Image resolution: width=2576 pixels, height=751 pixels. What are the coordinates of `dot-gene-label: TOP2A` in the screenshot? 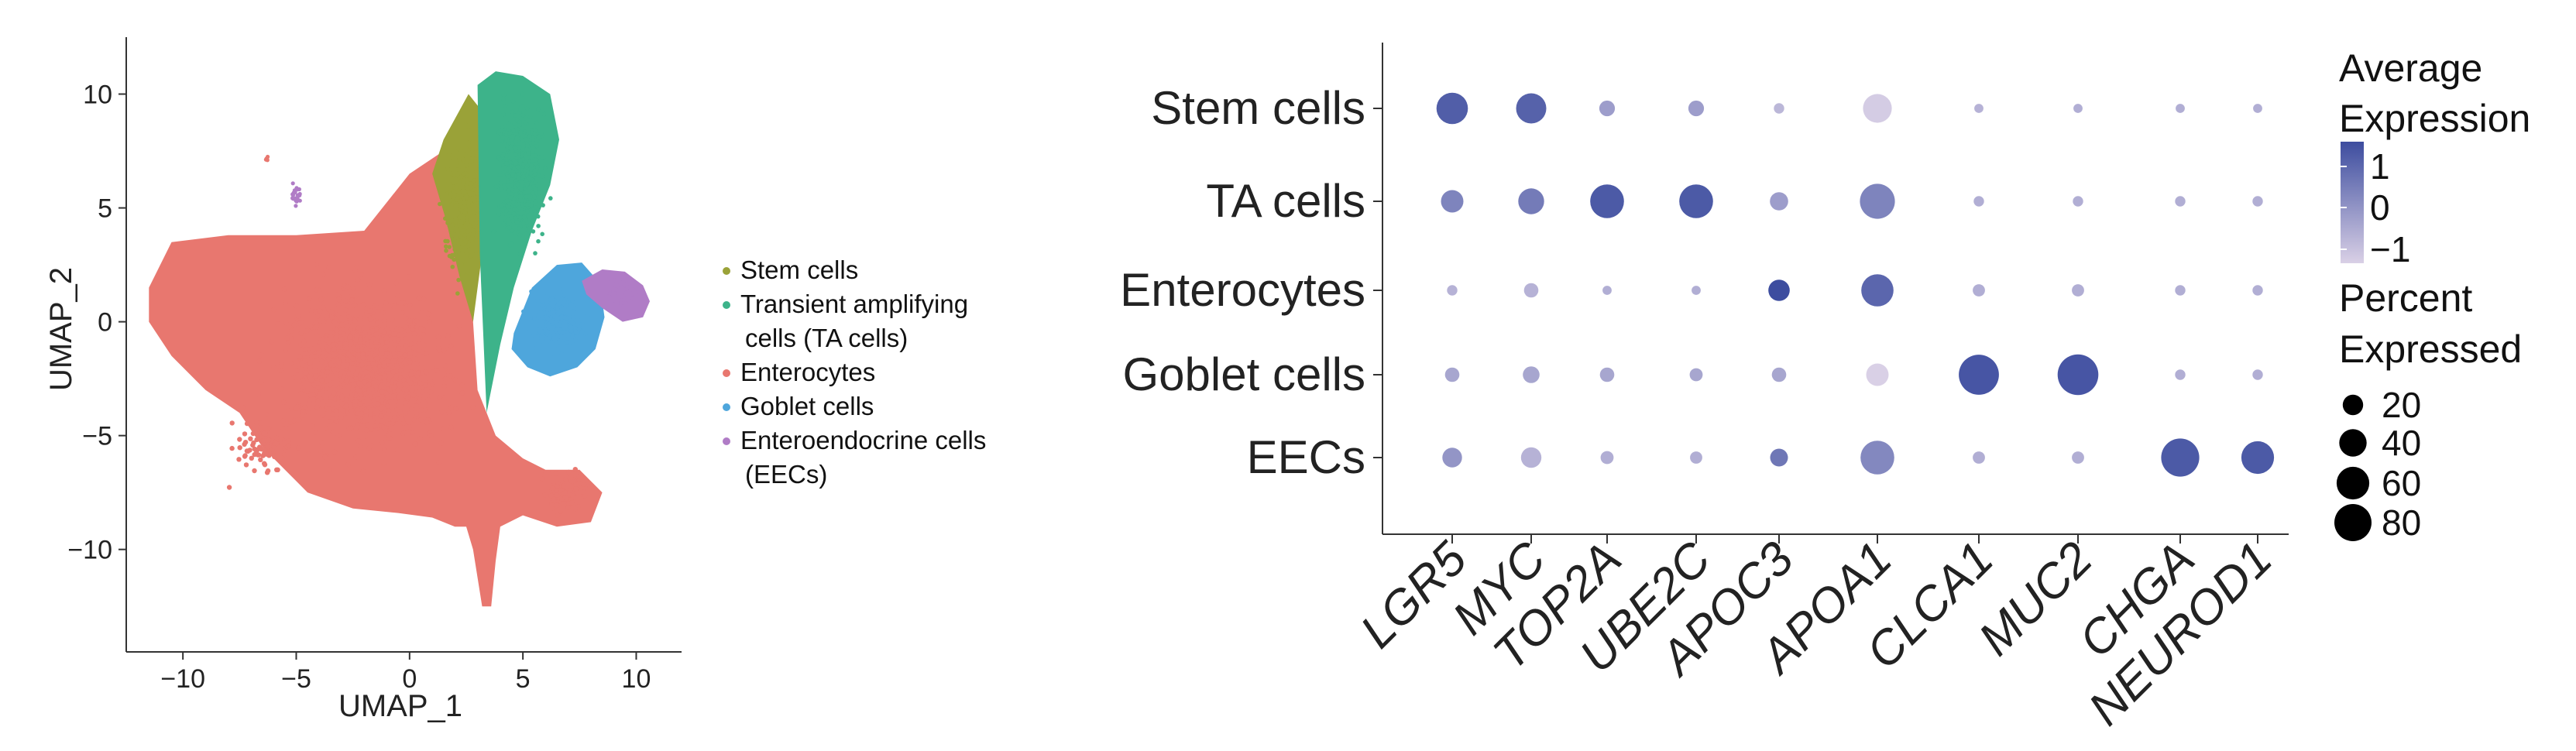 It's located at (1557, 606).